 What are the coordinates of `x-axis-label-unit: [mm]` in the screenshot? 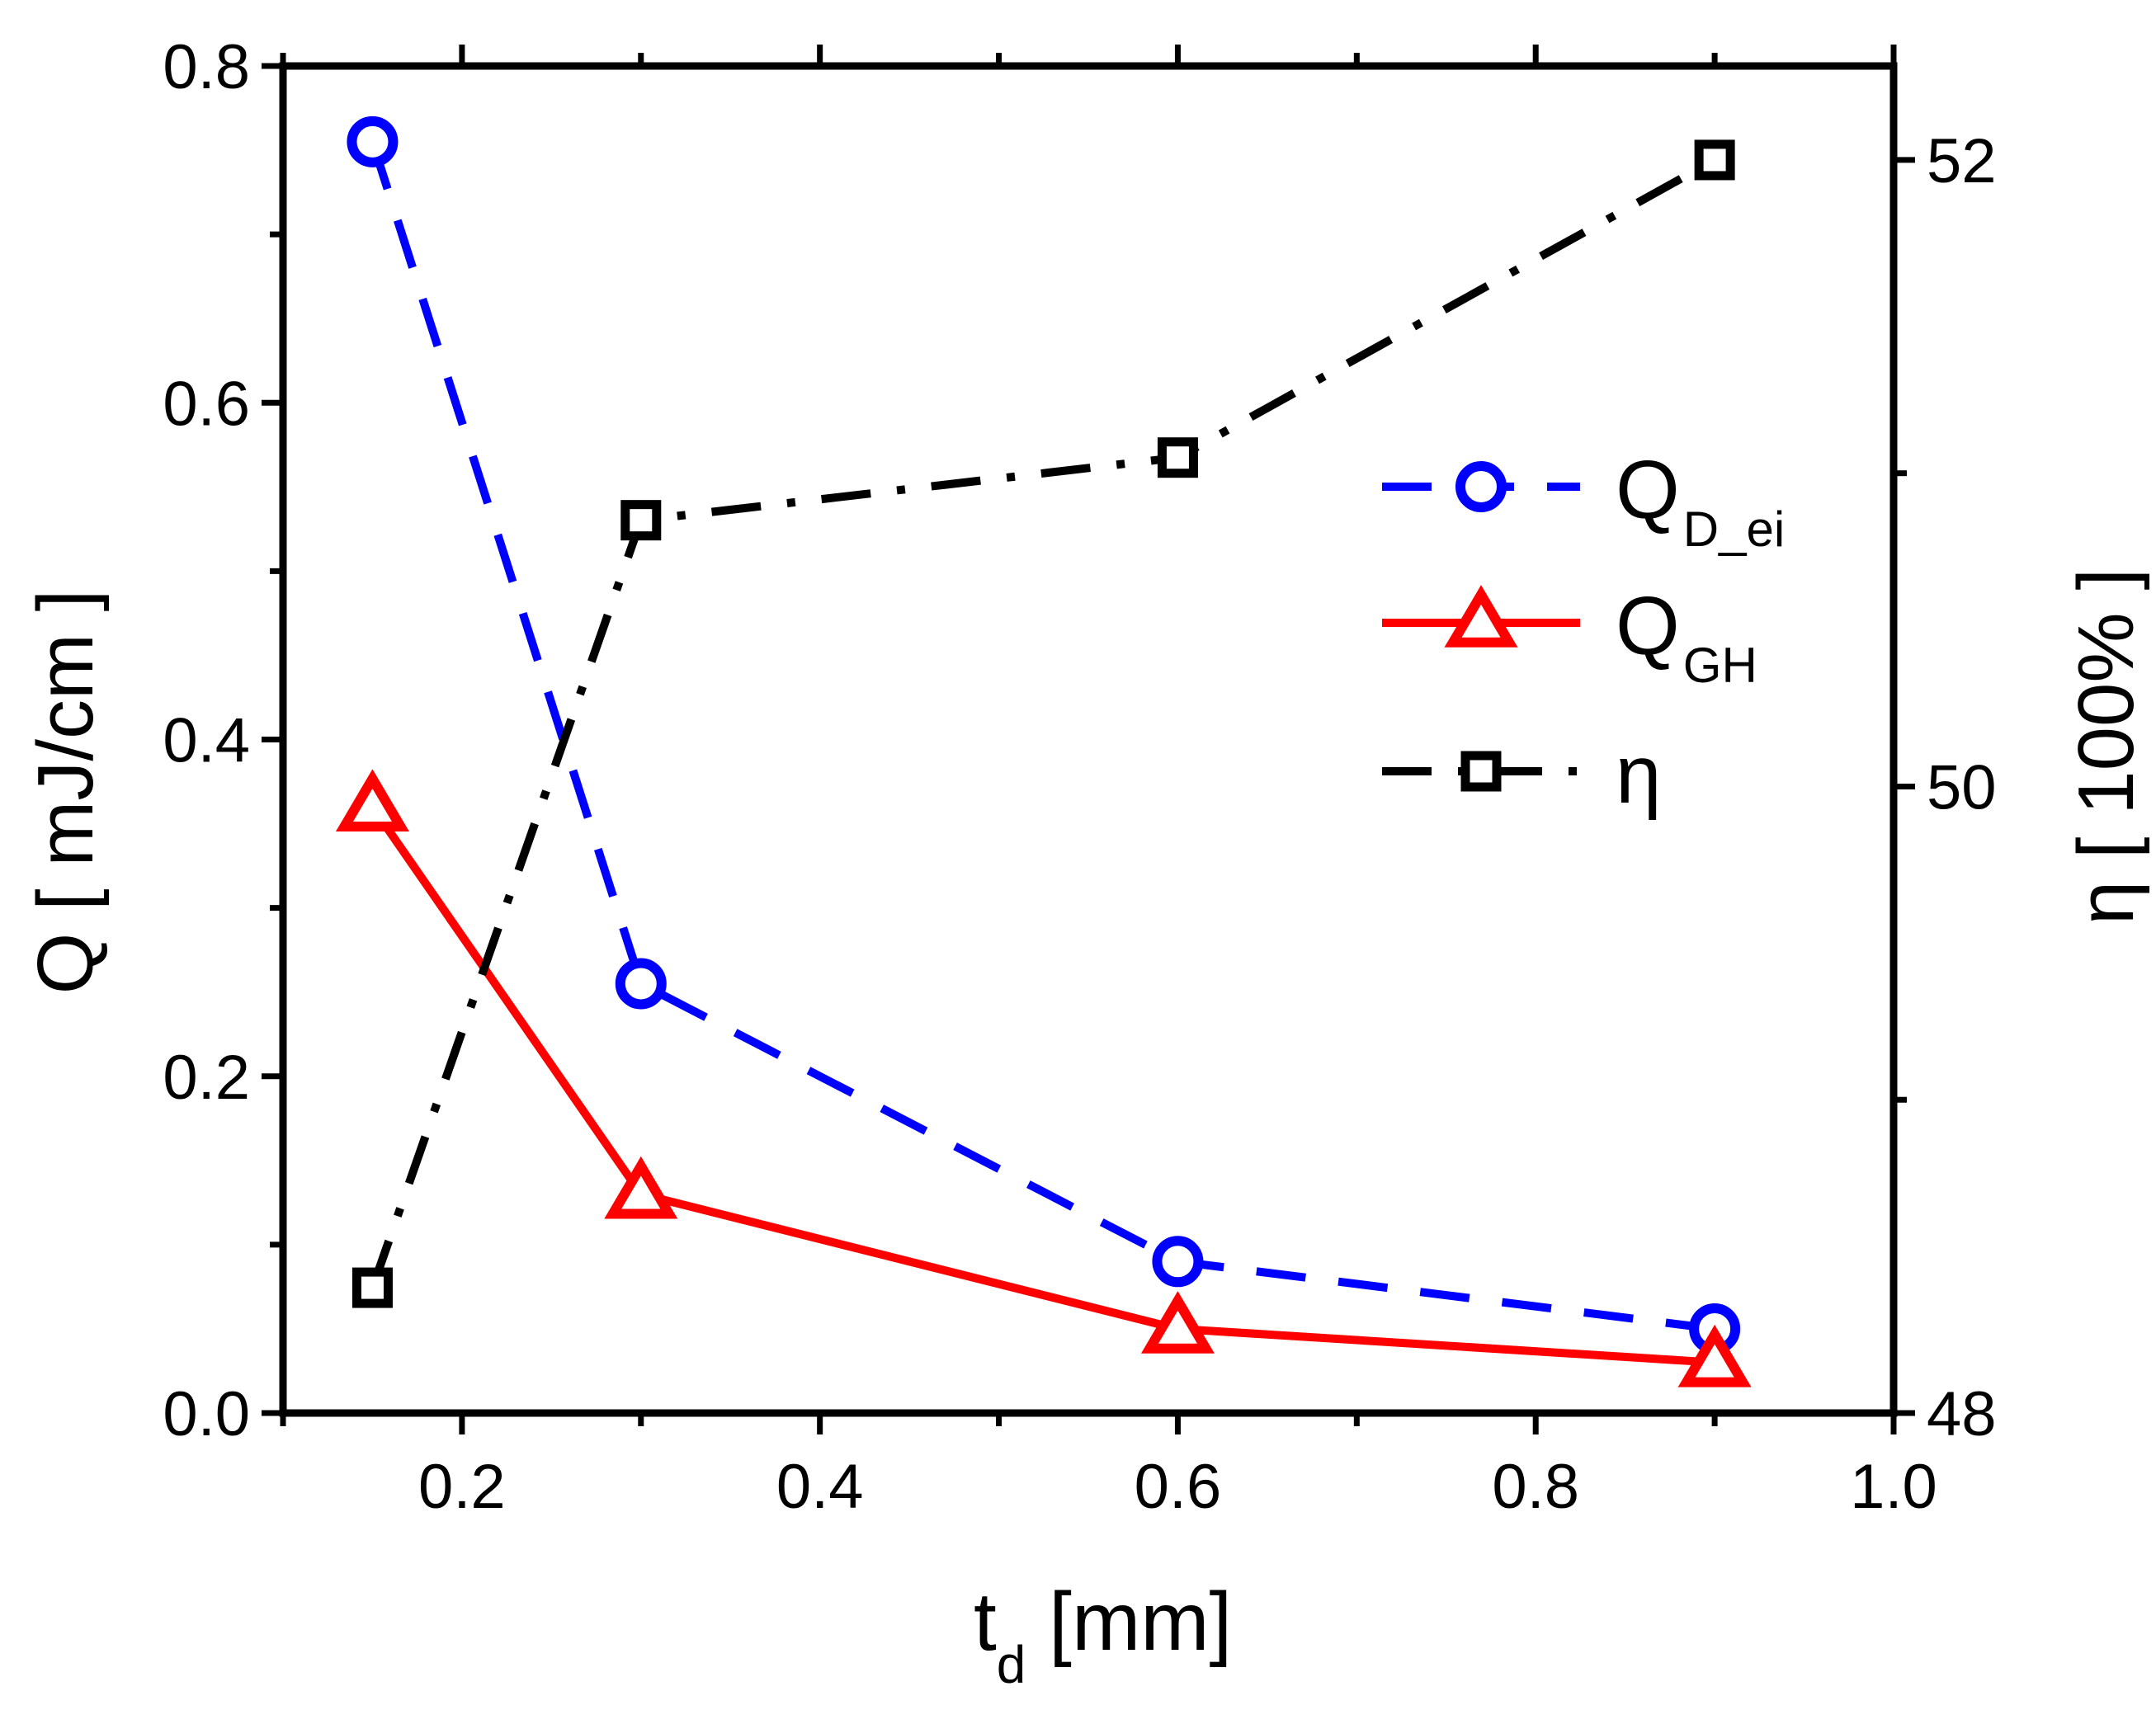 It's located at (1129, 1622).